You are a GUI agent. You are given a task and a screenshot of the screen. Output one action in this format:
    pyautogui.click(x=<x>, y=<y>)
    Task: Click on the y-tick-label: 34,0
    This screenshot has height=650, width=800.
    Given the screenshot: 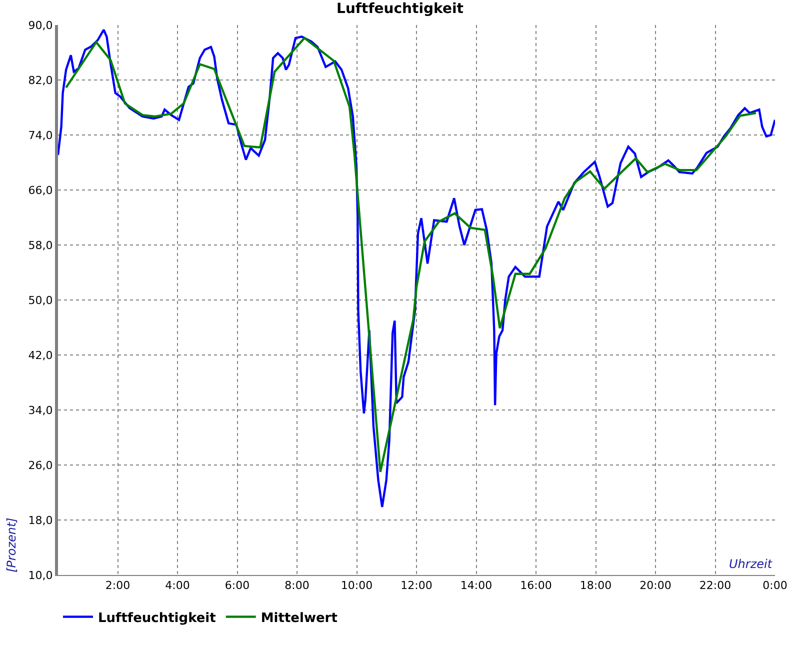 What is the action you would take?
    pyautogui.click(x=40, y=410)
    